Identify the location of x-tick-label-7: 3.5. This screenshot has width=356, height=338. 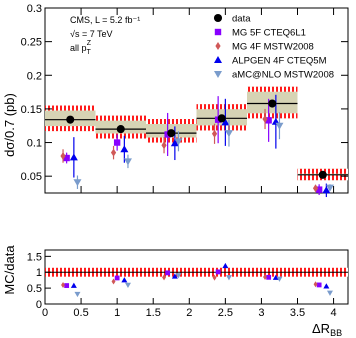
(297, 313).